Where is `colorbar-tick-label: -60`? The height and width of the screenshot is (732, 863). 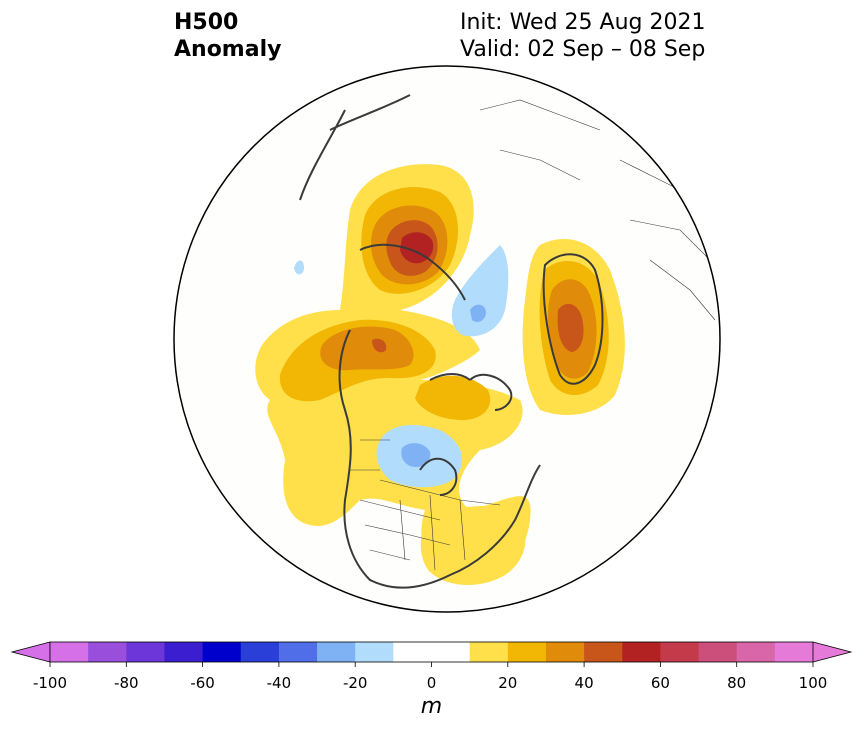
colorbar-tick-label: -60 is located at coordinates (202, 683).